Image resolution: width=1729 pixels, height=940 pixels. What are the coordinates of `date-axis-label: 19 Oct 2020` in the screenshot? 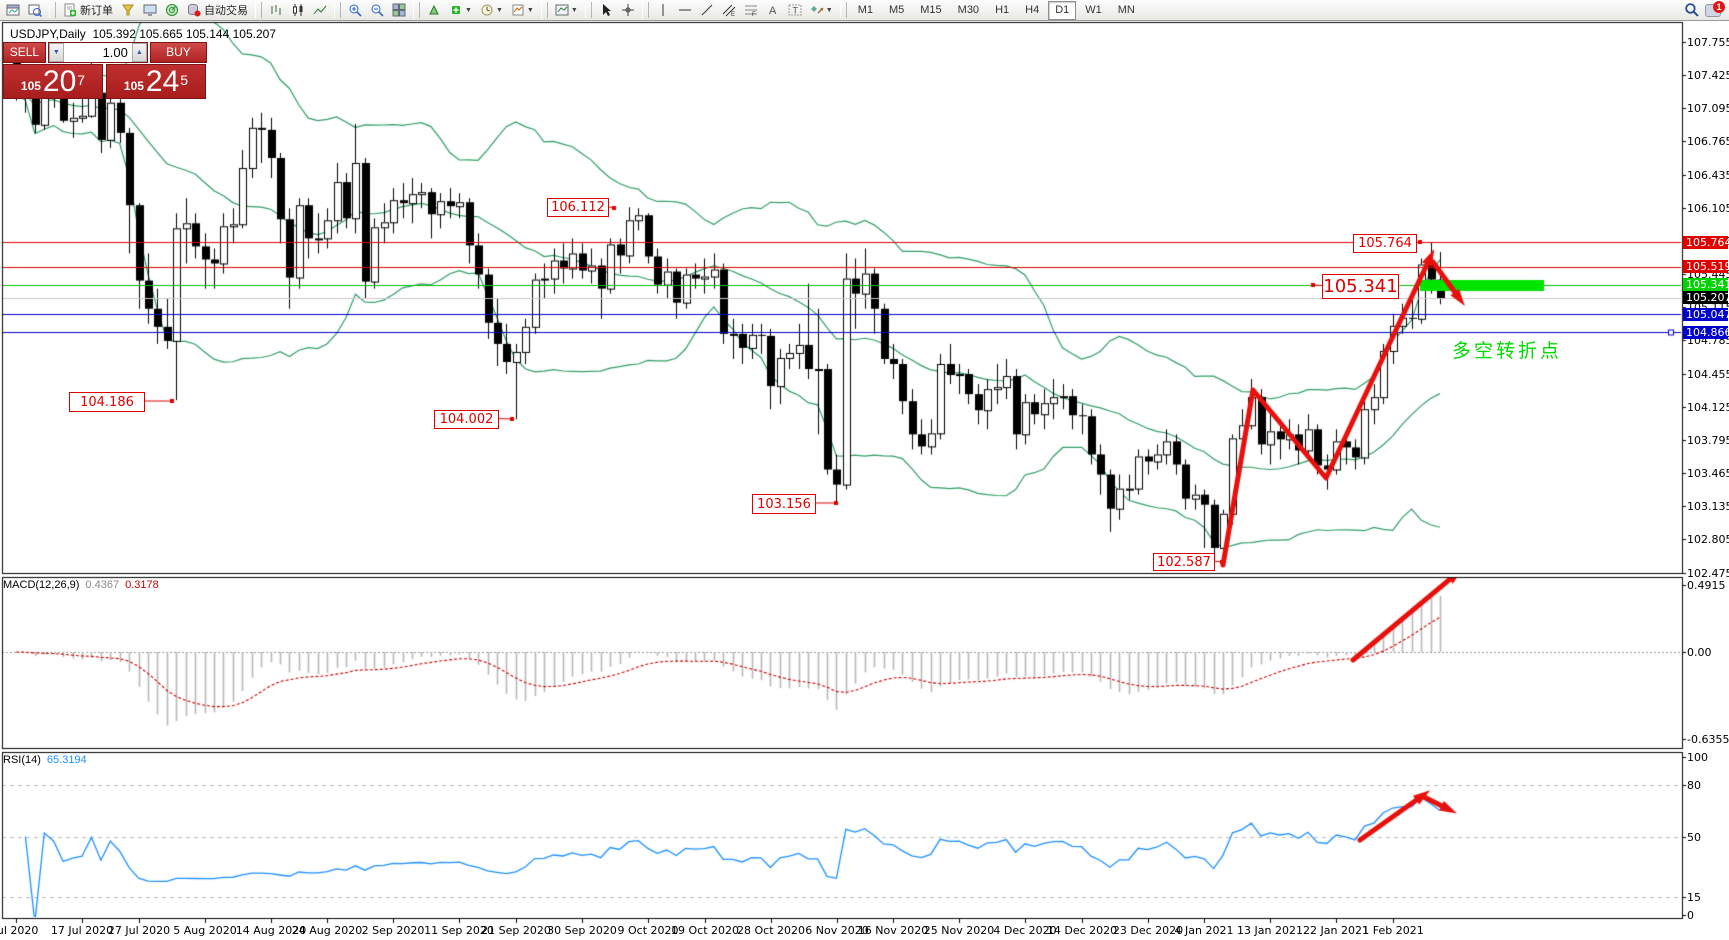 It's located at (705, 930).